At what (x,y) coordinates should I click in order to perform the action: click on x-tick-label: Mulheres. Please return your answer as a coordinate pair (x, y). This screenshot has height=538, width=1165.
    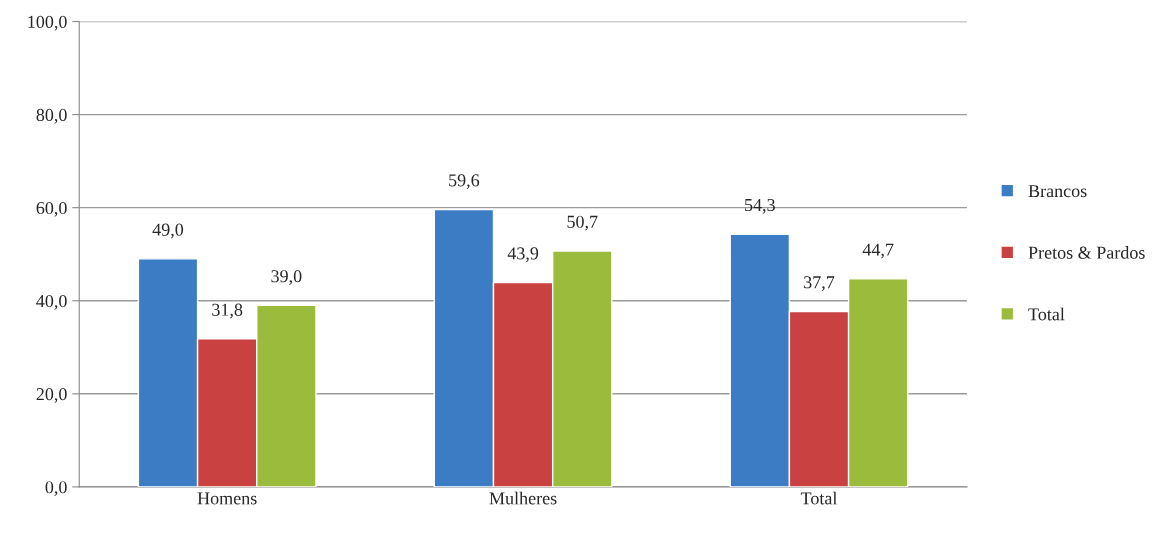
    Looking at the image, I should click on (523, 498).